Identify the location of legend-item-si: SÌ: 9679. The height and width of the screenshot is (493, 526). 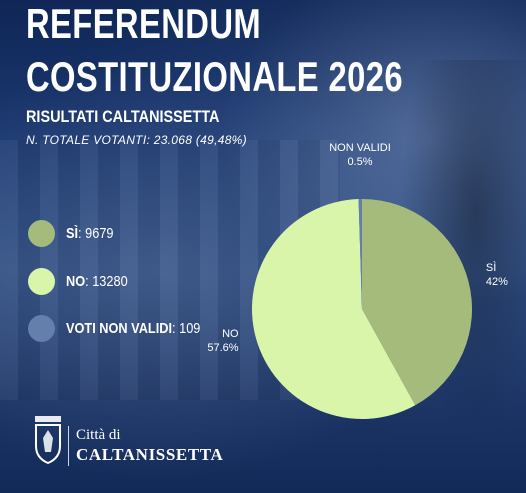
(75, 233).